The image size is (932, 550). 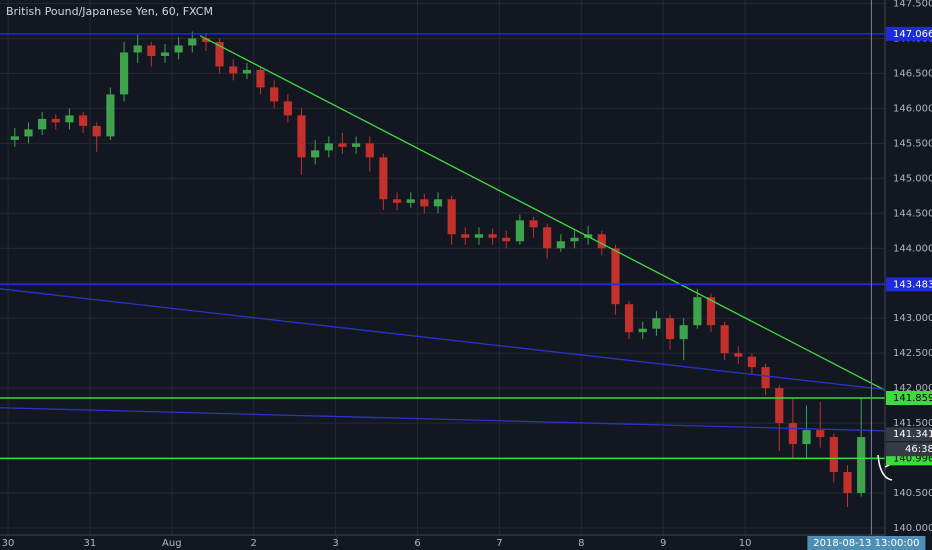 I want to click on x-tick-label: 31, so click(x=90, y=543).